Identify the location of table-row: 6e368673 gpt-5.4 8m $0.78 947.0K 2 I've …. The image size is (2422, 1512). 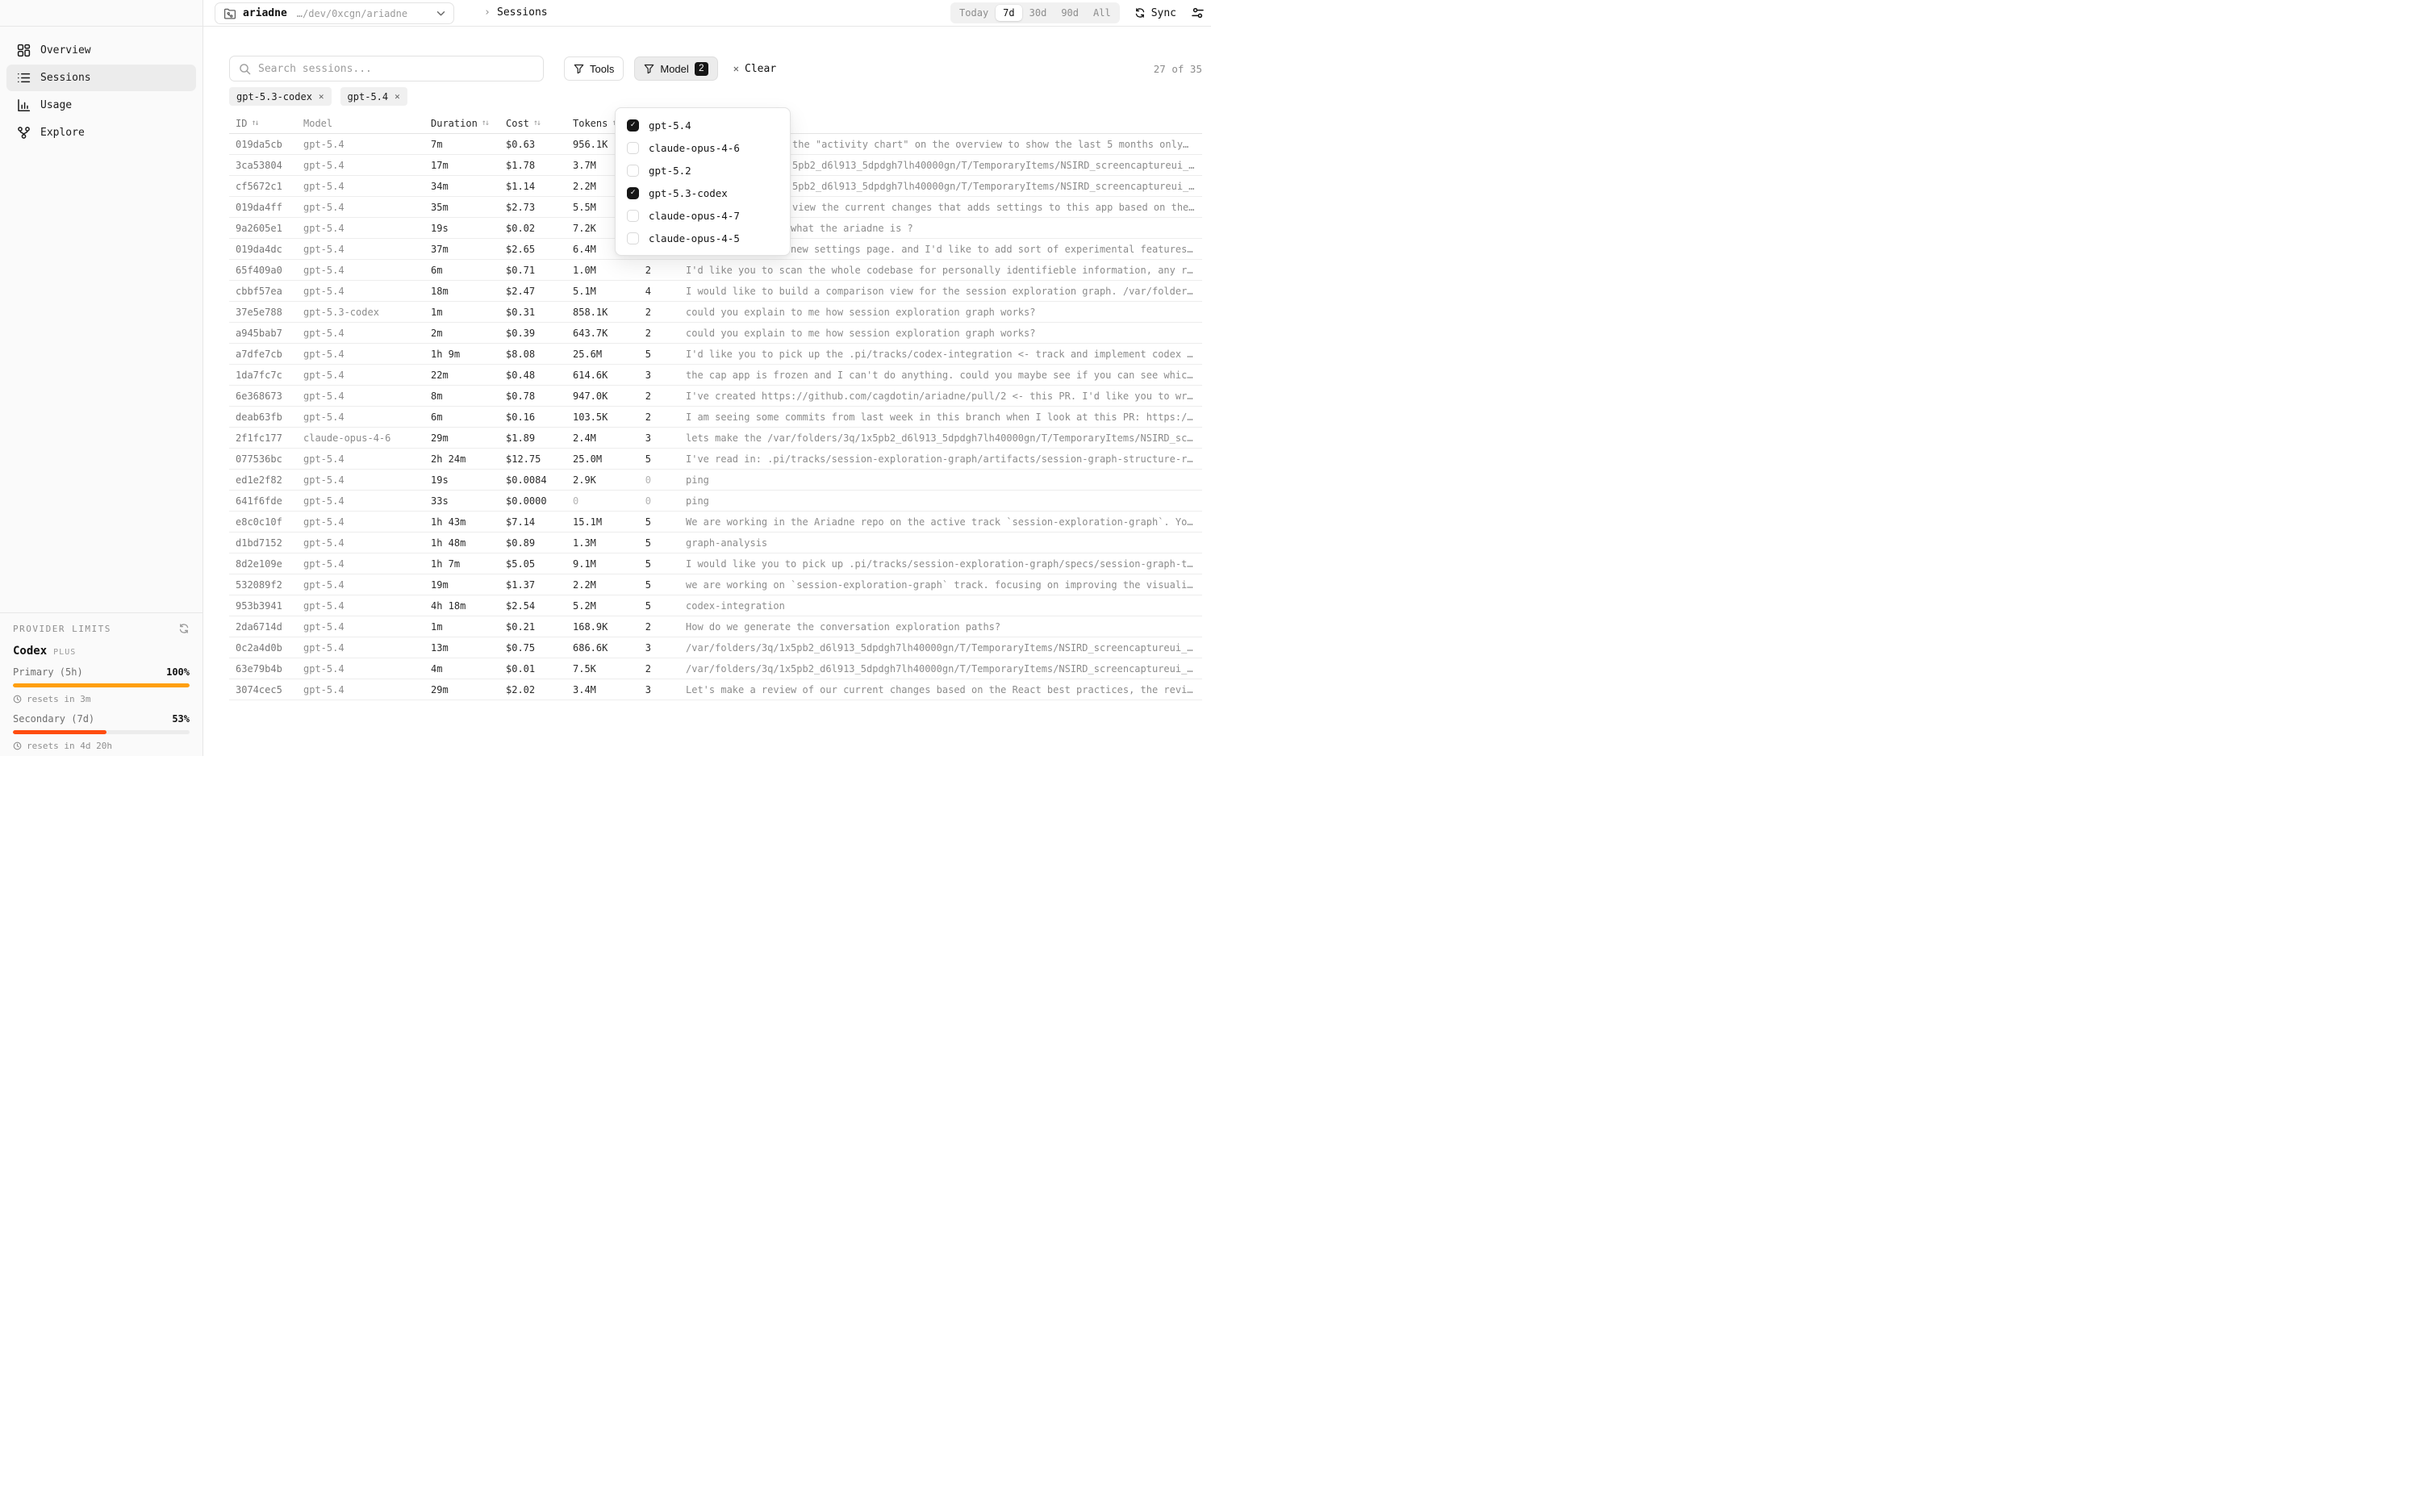
(715, 396).